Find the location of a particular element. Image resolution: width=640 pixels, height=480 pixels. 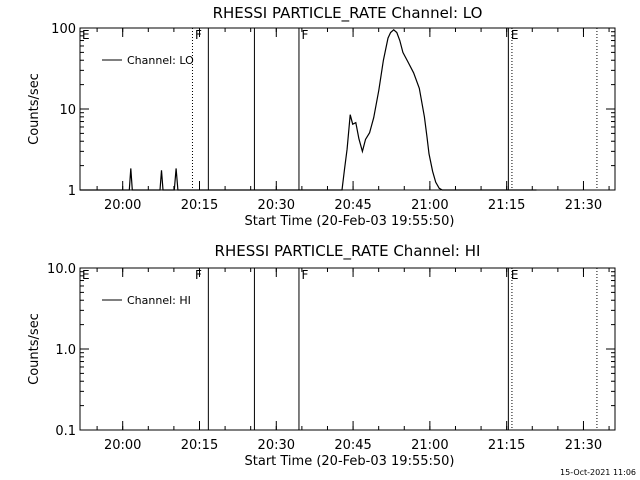

y-tick-label: 10 is located at coordinates (67, 110).